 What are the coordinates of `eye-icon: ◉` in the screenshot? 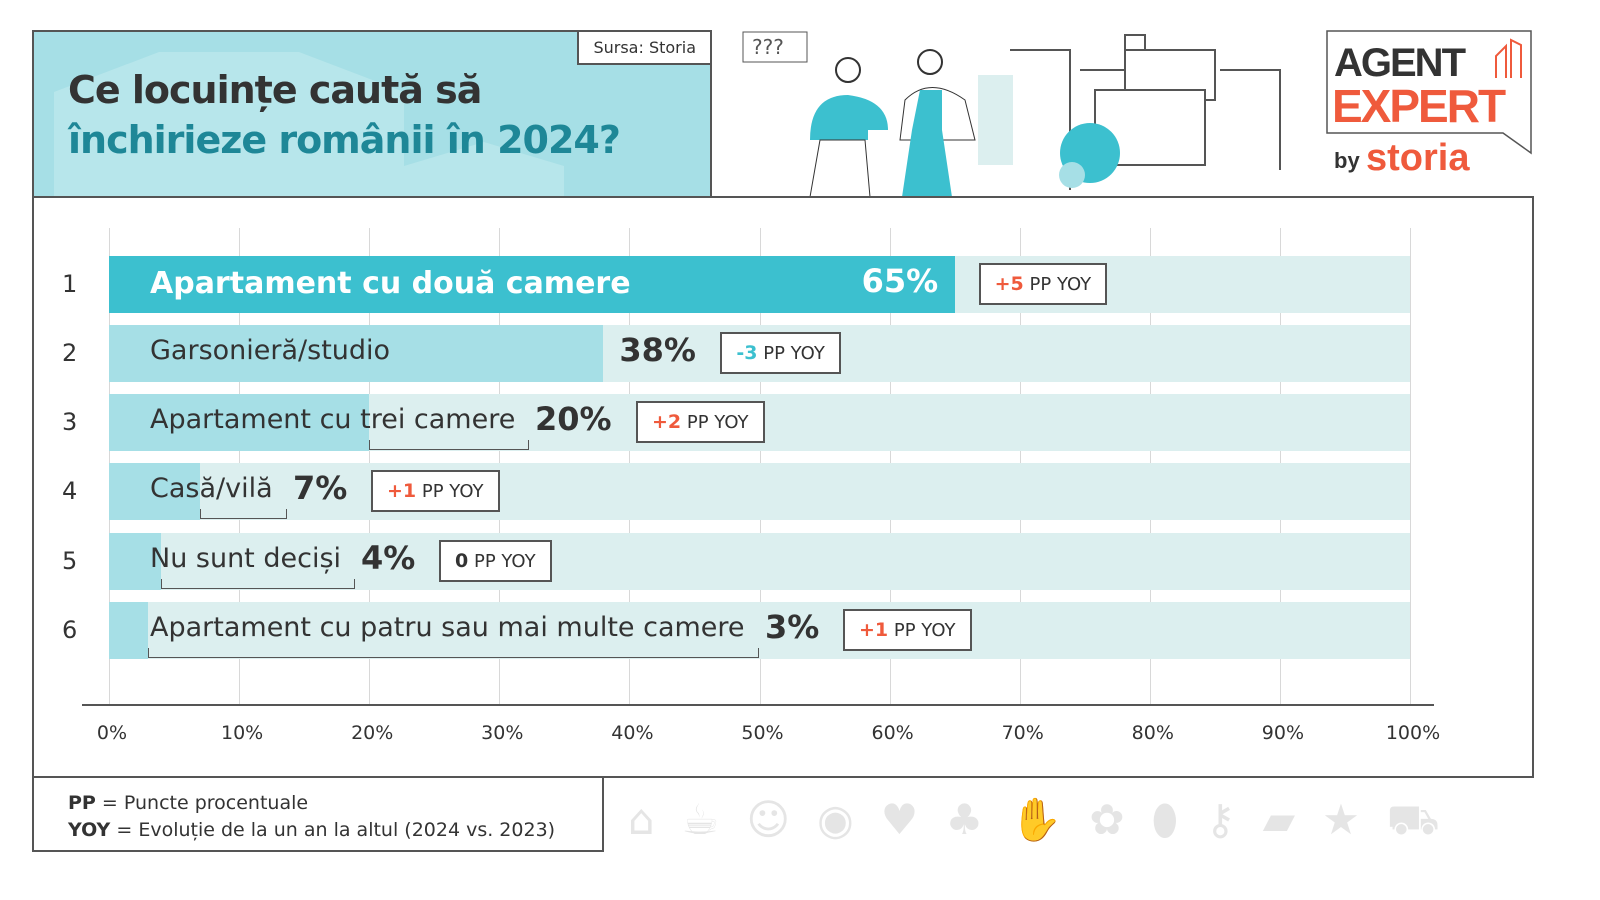 It's located at (835, 819).